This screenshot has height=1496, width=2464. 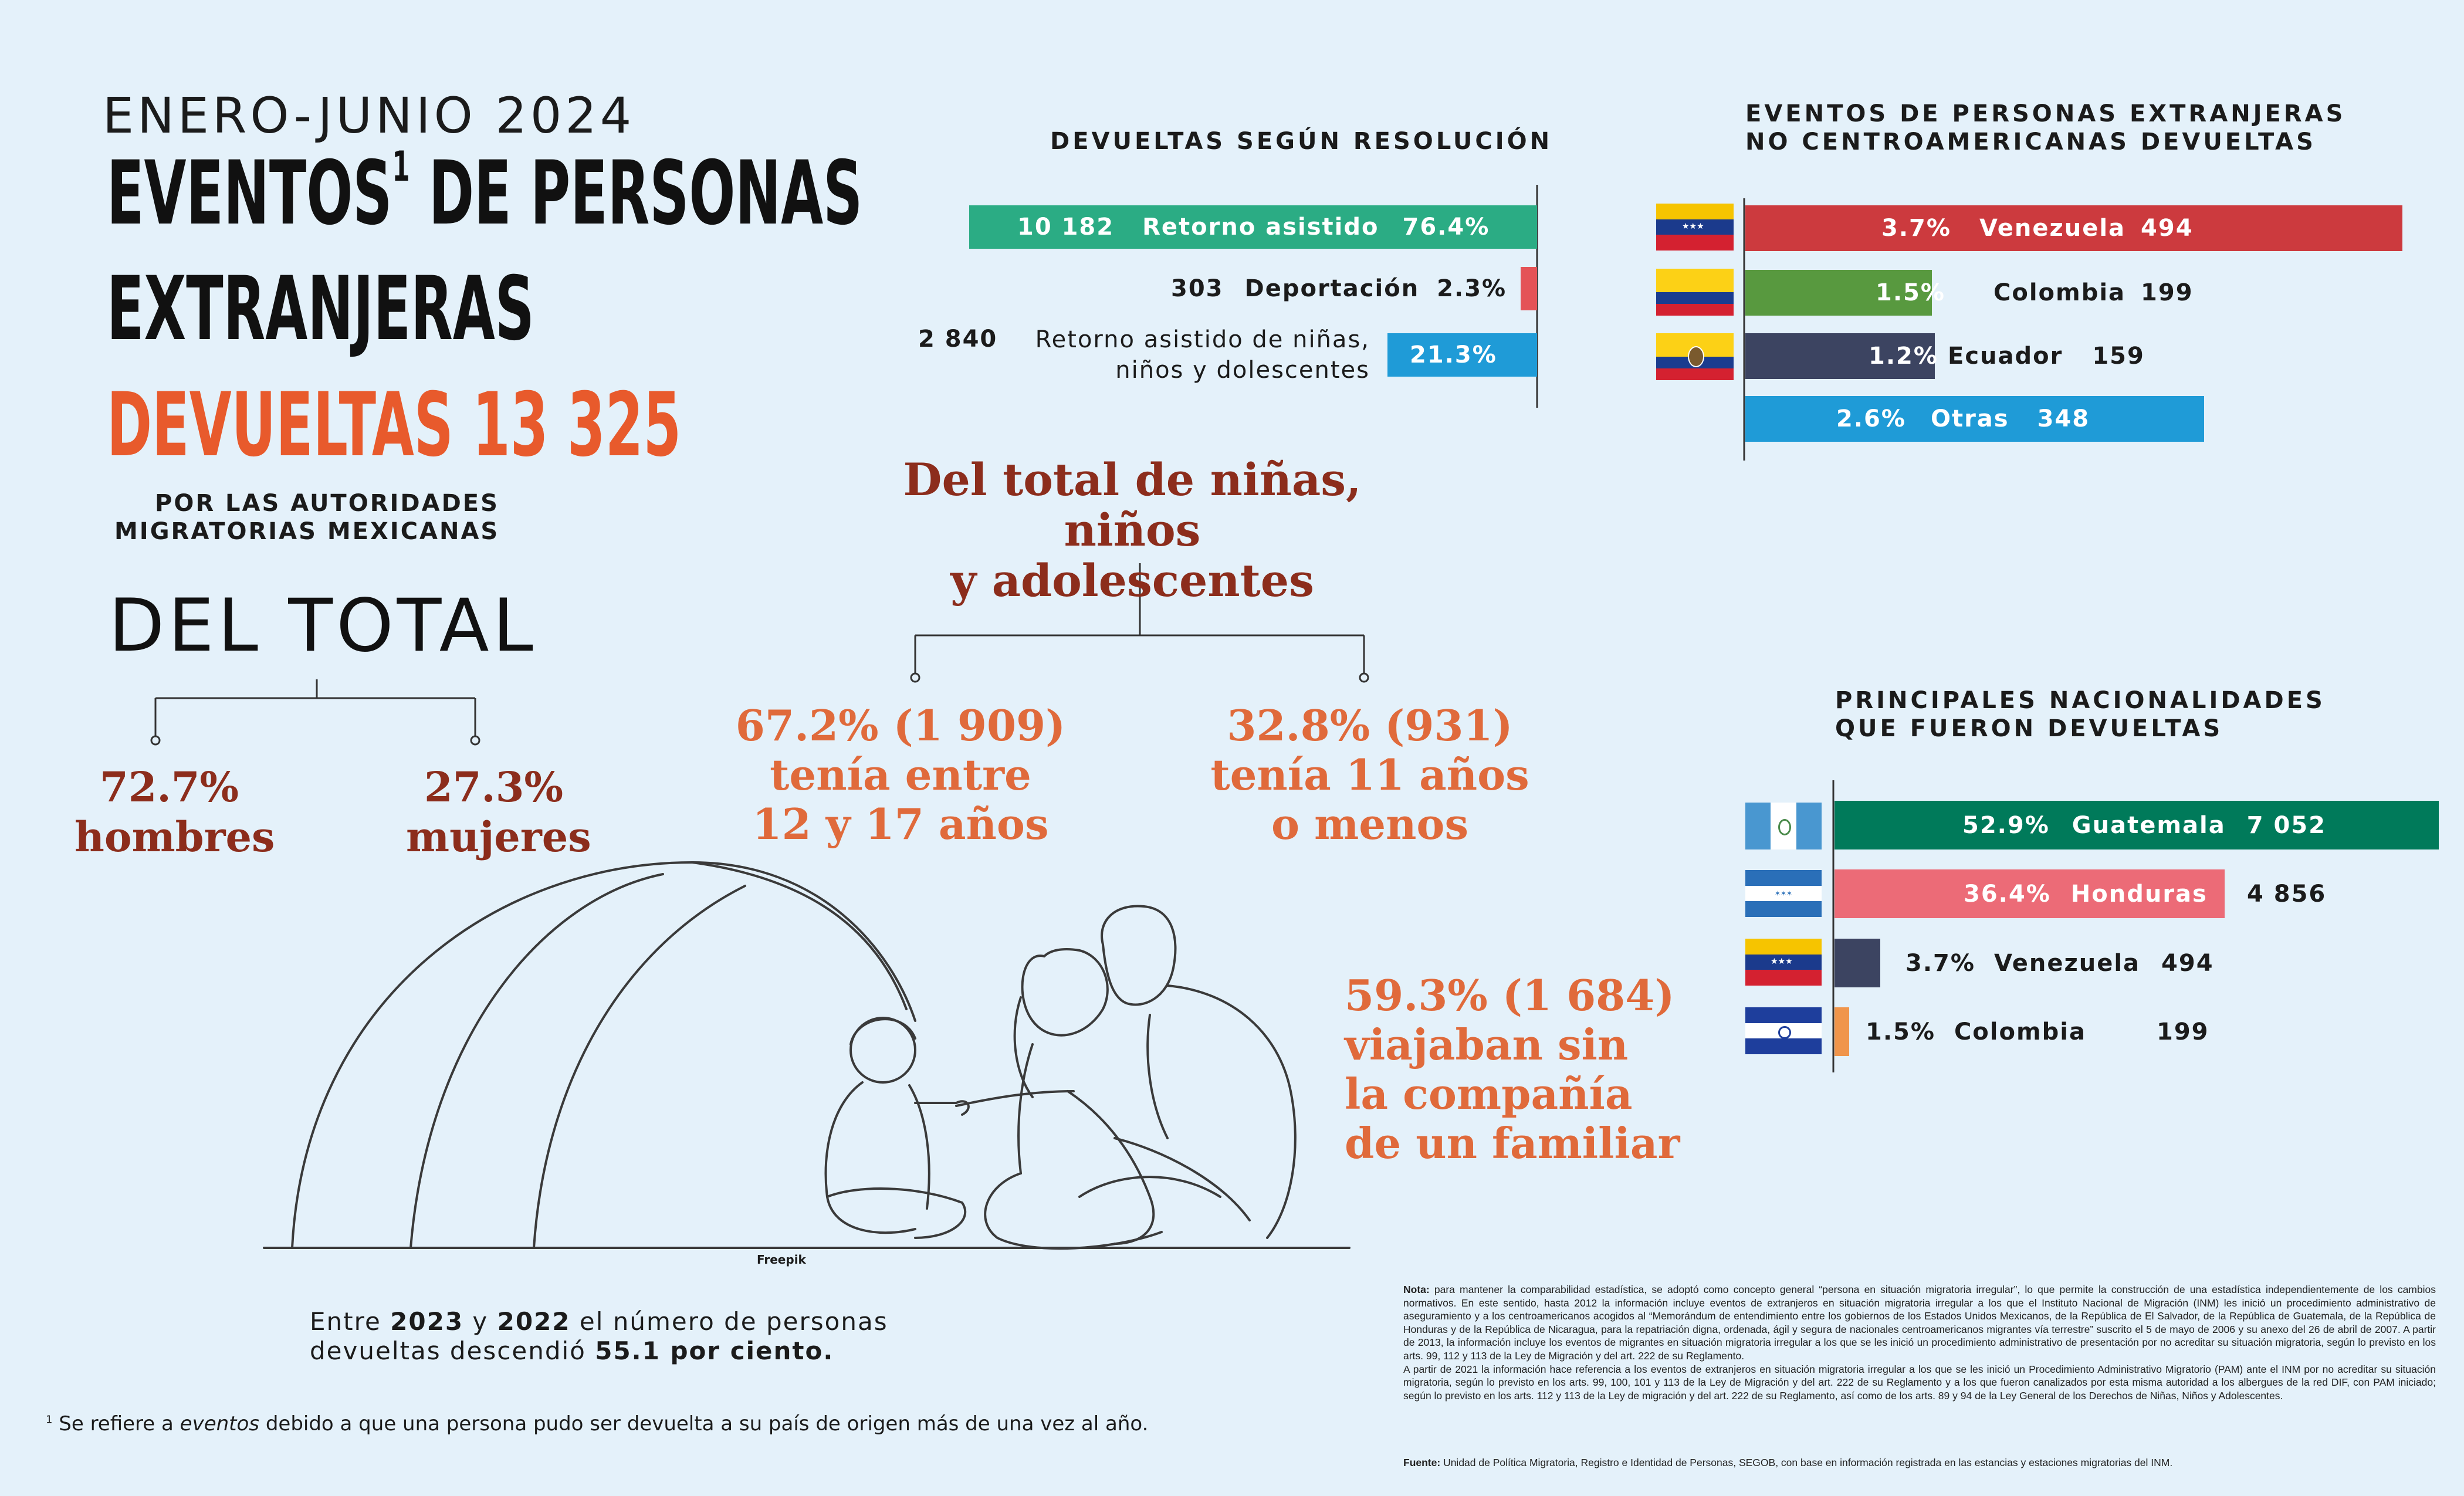 I want to click on bar-pn-venezuela-pct: 3.7%, so click(x=1940, y=963).